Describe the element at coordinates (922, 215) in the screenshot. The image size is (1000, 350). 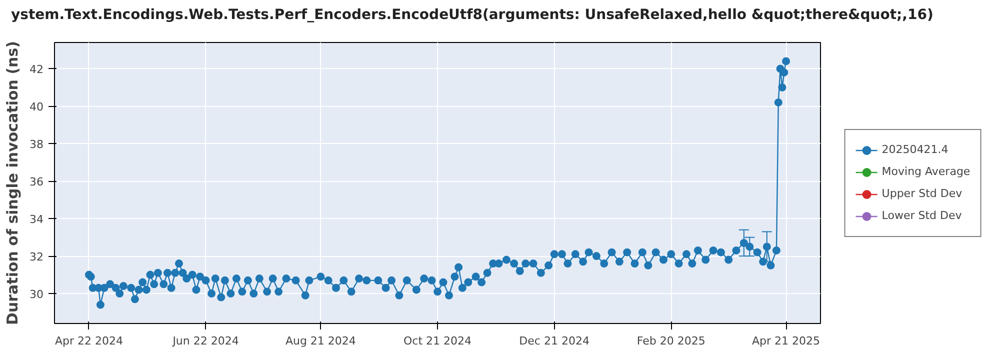
I see `legend-label: Lower Std Dev` at that location.